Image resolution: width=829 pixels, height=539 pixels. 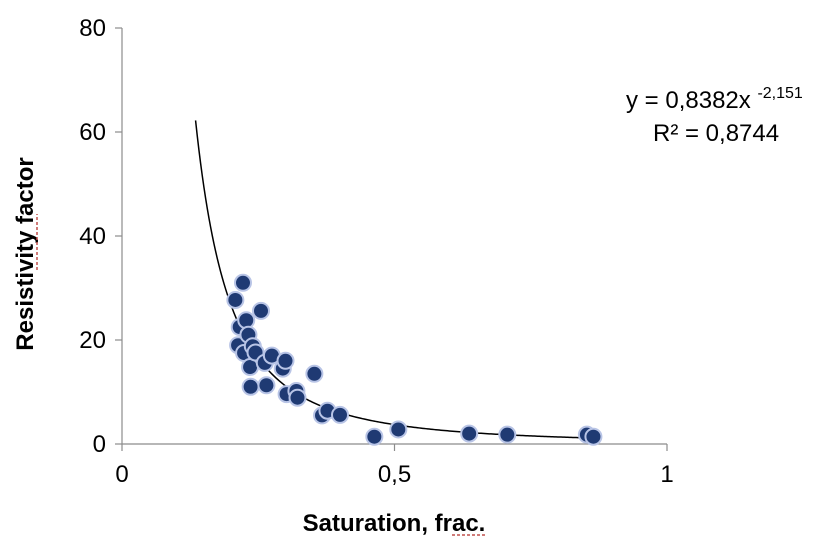 What do you see at coordinates (121, 474) in the screenshot?
I see `x-tick-label: 0` at bounding box center [121, 474].